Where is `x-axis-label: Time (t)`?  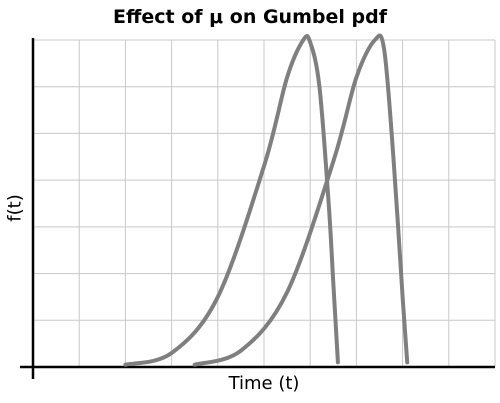
x-axis-label: Time (t) is located at coordinates (264, 383).